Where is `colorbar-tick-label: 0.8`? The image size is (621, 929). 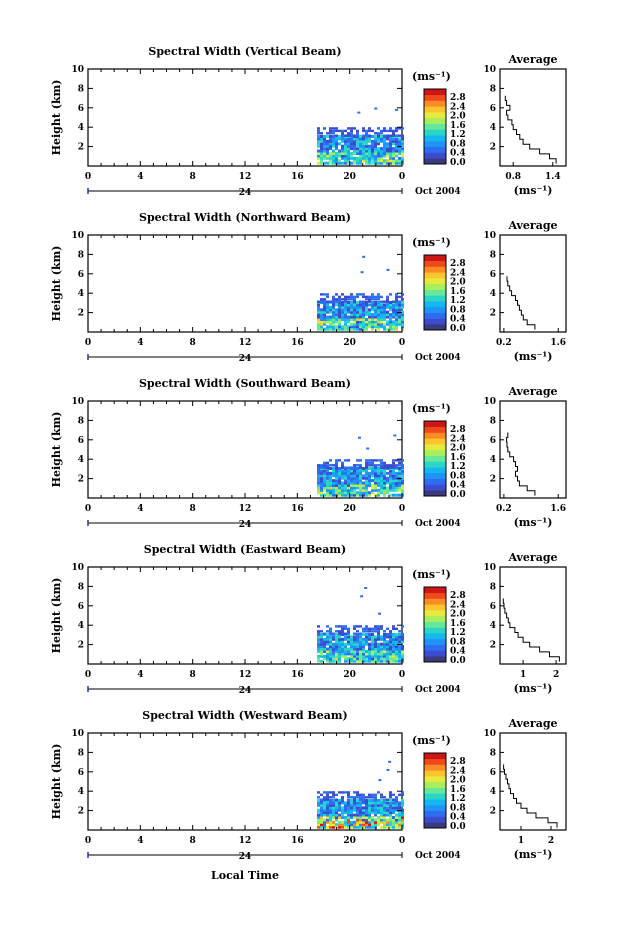
colorbar-tick-label: 0.8 is located at coordinates (458, 642).